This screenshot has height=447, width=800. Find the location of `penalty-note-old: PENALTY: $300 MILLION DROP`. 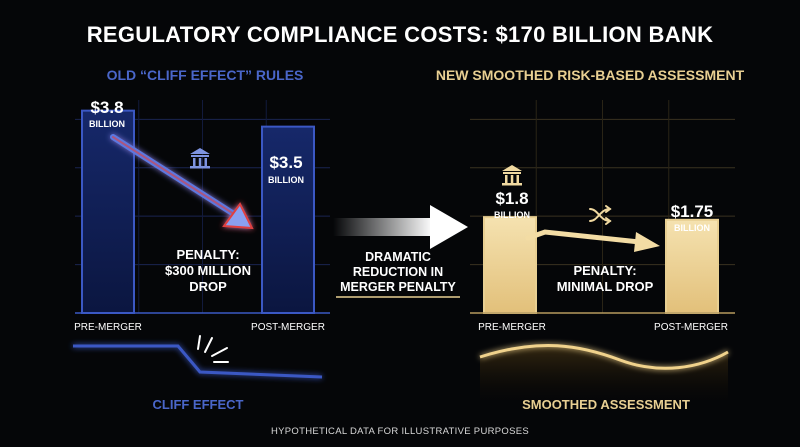

penalty-note-old: PENALTY: $300 MILLION DROP is located at coordinates (208, 271).